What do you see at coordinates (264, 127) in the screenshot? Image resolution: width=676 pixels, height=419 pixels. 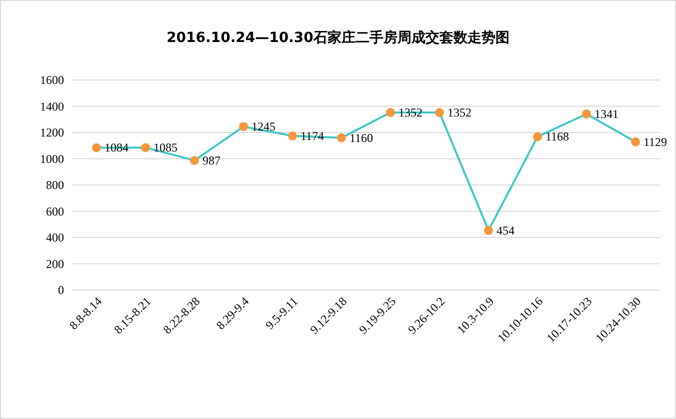 I see `data-label: 1245` at bounding box center [264, 127].